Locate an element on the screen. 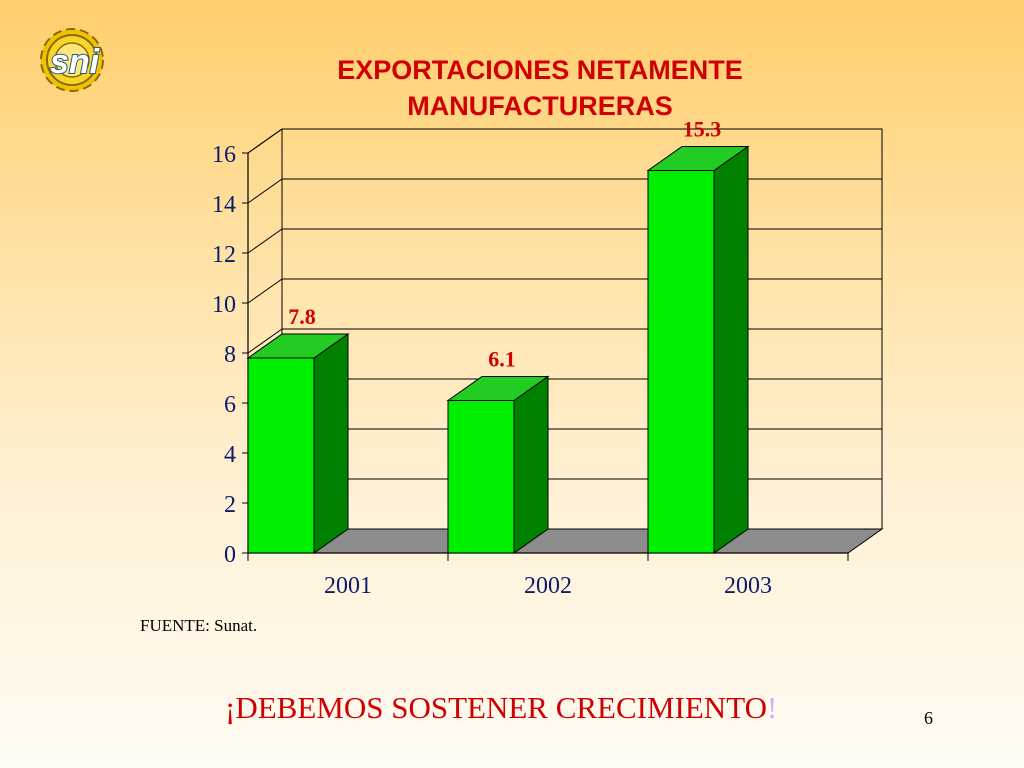 The height and width of the screenshot is (768, 1024). data-label: 15.3 is located at coordinates (702, 129).